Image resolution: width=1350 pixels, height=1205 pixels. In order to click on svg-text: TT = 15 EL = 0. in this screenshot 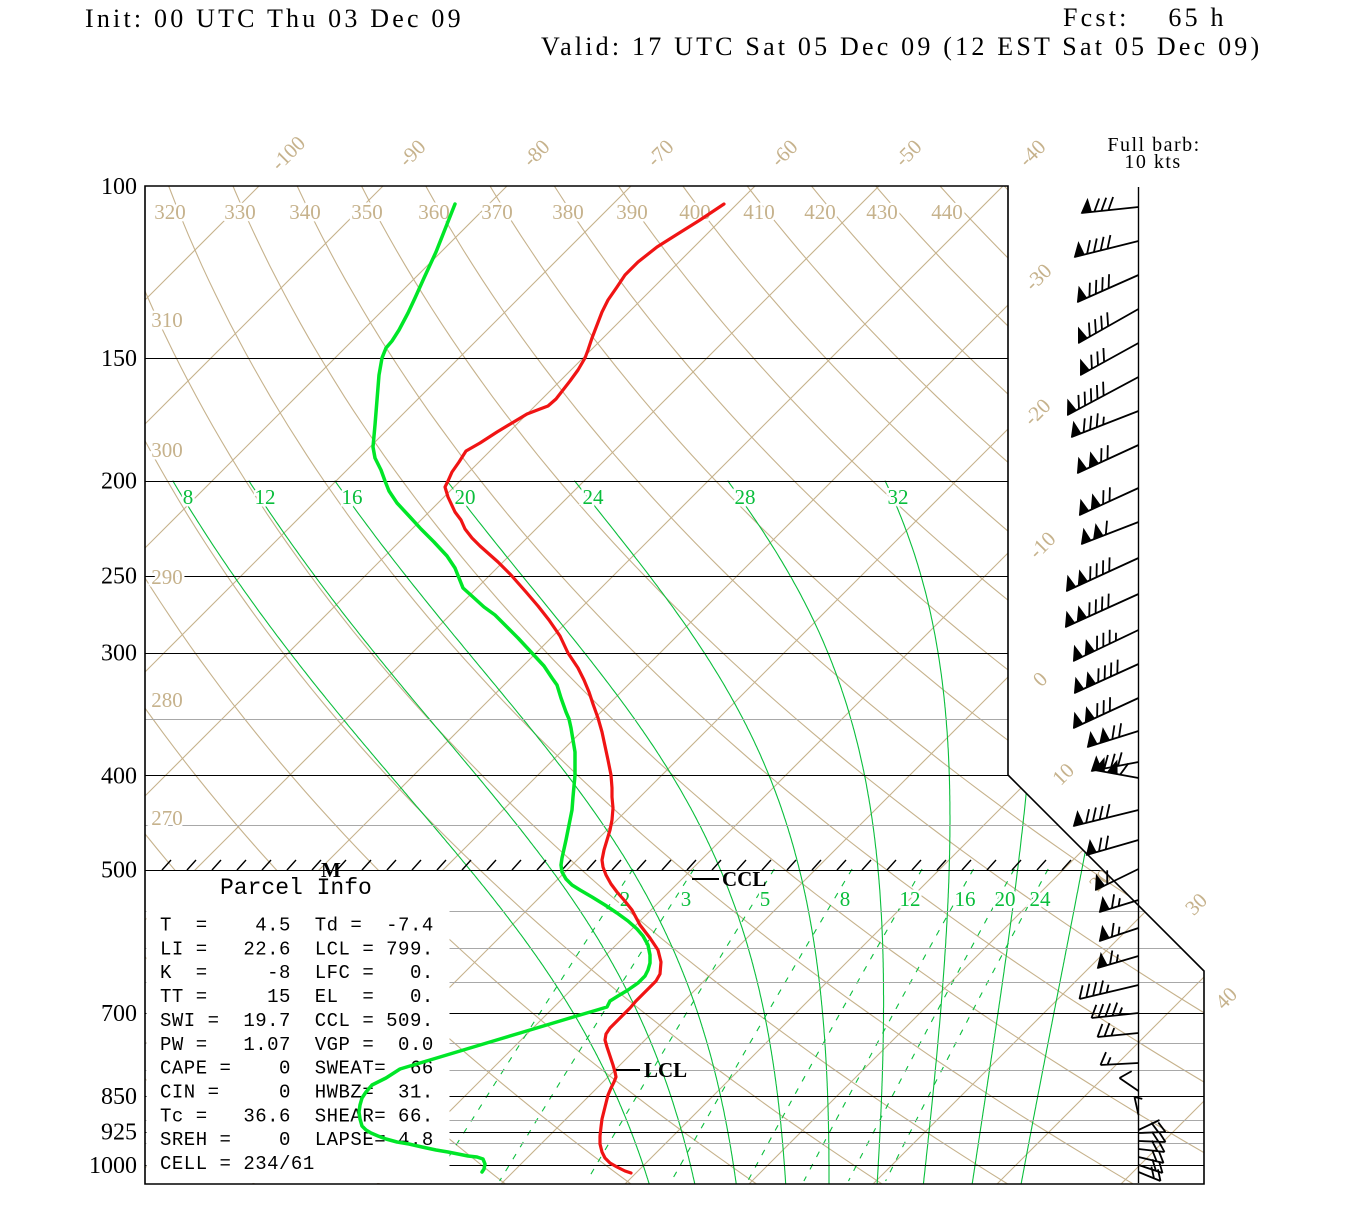, I will do `click(297, 997)`.